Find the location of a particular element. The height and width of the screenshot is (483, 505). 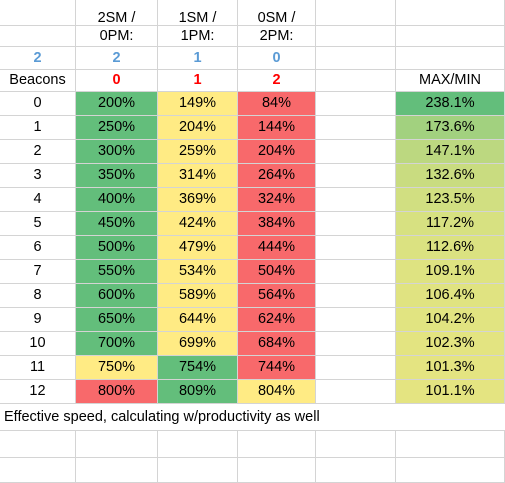

module-count-cell: 1 is located at coordinates (198, 81).